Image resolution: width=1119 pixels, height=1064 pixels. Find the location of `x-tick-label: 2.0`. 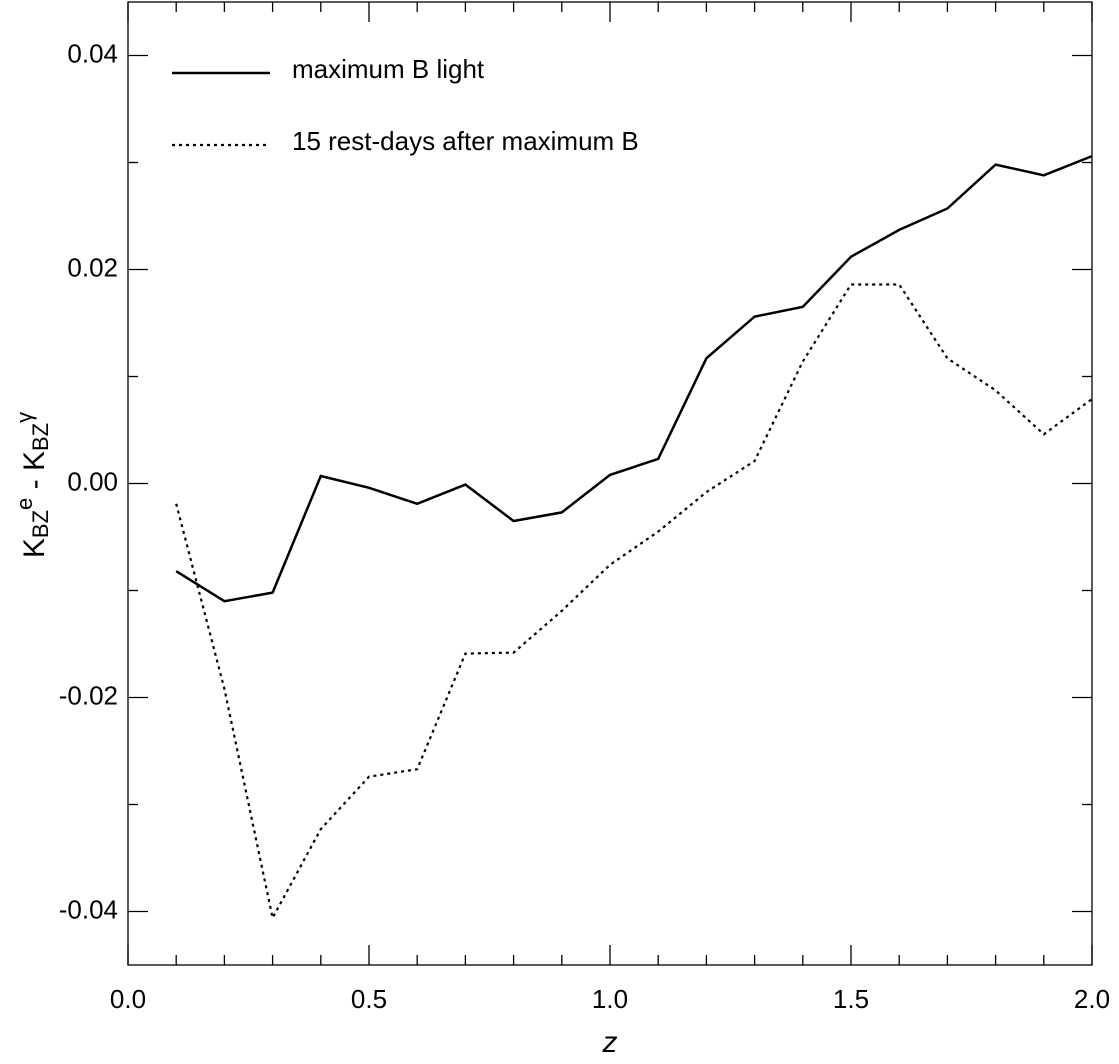

x-tick-label: 2.0 is located at coordinates (1092, 999).